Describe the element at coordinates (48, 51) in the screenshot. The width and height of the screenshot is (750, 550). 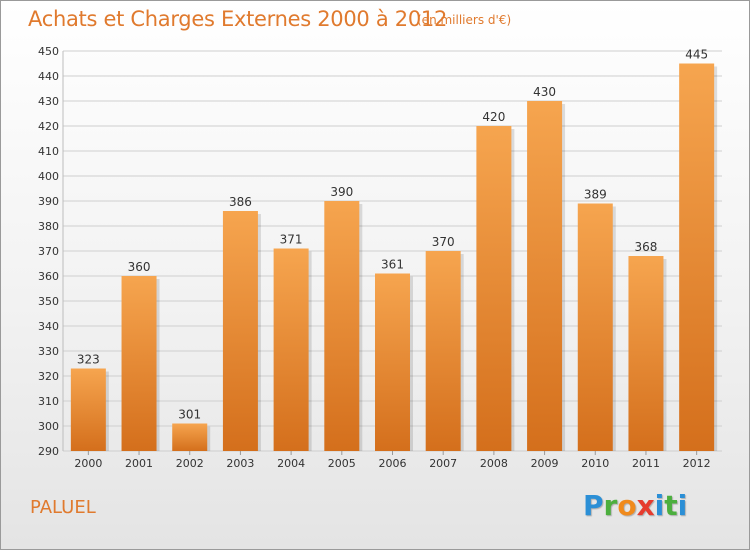
I see `y-tick-label: 450` at that location.